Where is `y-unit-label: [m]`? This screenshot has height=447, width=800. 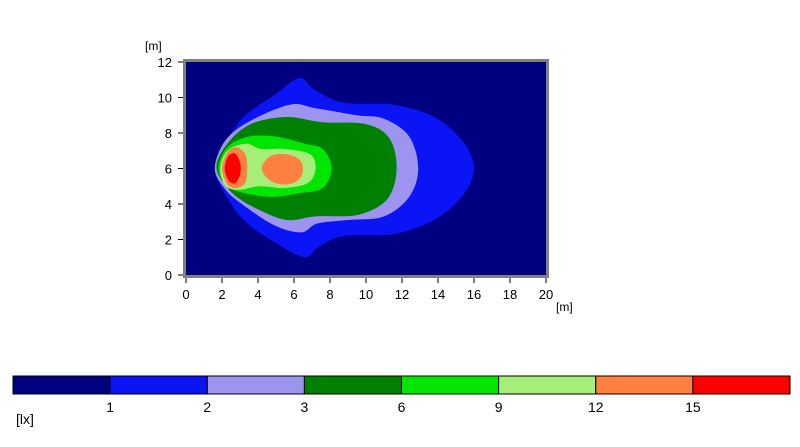 y-unit-label: [m] is located at coordinates (153, 46).